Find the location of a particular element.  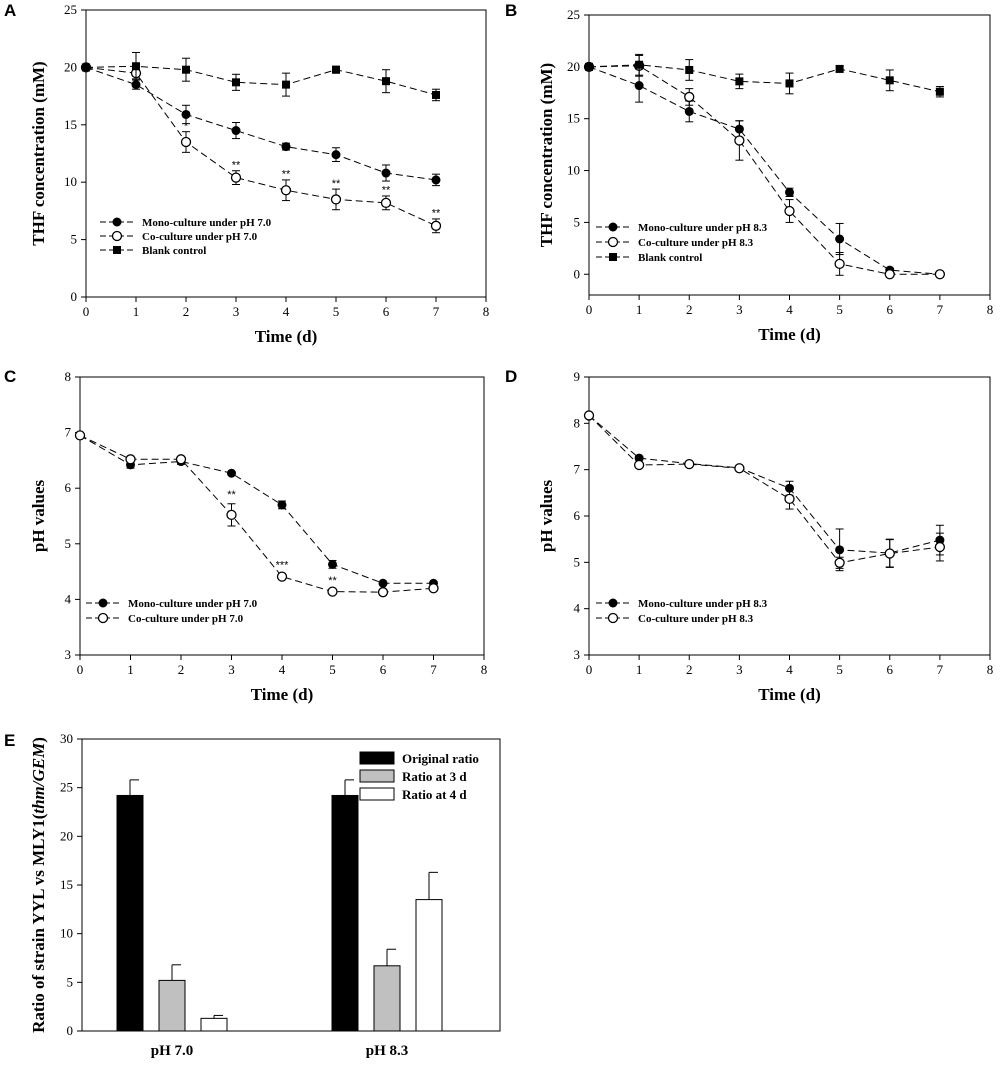

y-tick-label: 25 is located at coordinates (70, 9).